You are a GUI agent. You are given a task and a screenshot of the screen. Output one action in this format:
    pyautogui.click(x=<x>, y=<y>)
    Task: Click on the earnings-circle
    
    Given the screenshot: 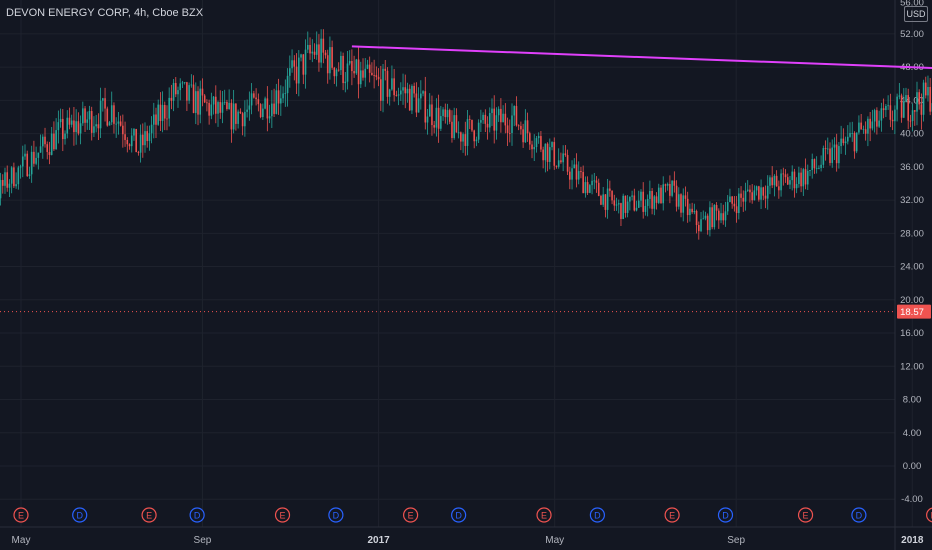 What is the action you would take?
    pyautogui.click(x=411, y=515)
    